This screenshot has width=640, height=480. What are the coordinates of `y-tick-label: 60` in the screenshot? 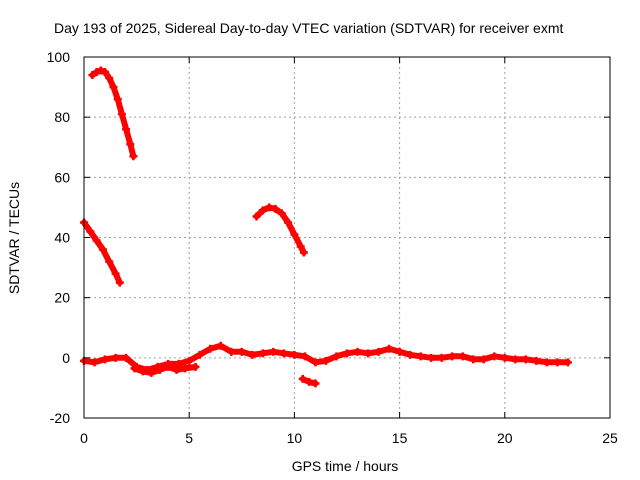 It's located at (62, 177).